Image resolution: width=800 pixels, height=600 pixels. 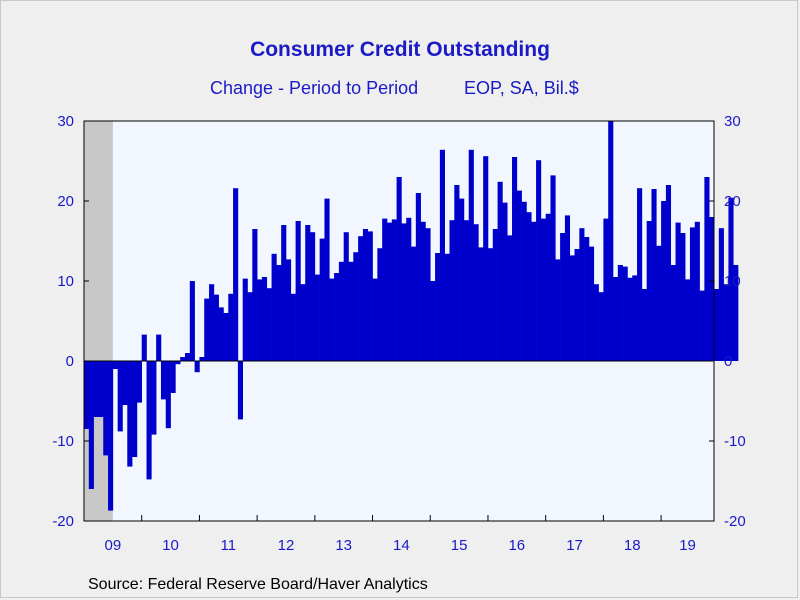 I want to click on x-tick-label: 18, so click(x=632, y=545).